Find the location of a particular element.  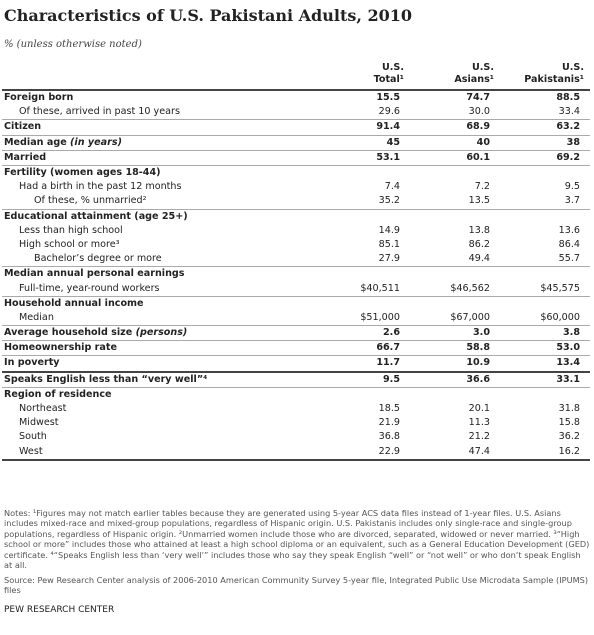

row-label: Married is located at coordinates (161, 157).